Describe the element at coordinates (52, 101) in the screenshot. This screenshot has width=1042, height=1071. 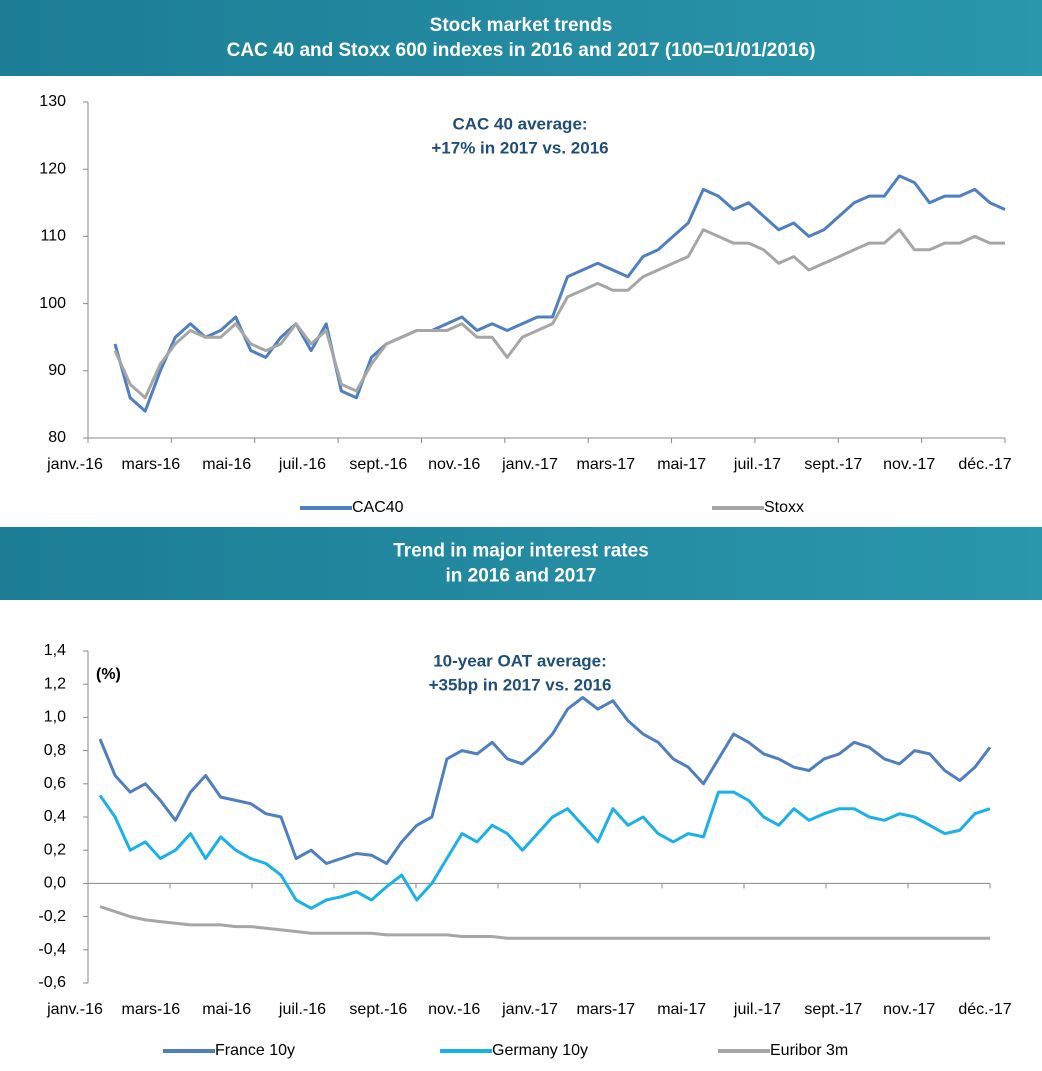
I see `y-tick-label: 130` at that location.